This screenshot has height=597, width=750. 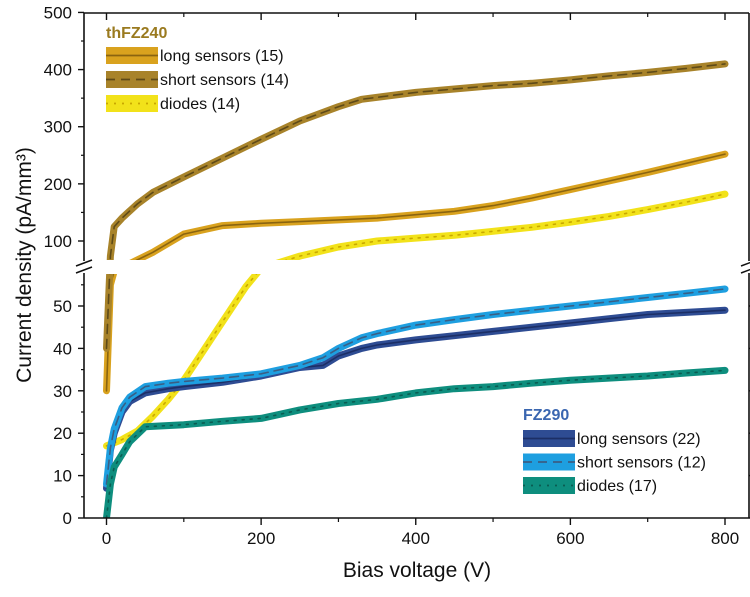 I want to click on y-tick-label: 500, so click(x=58, y=12).